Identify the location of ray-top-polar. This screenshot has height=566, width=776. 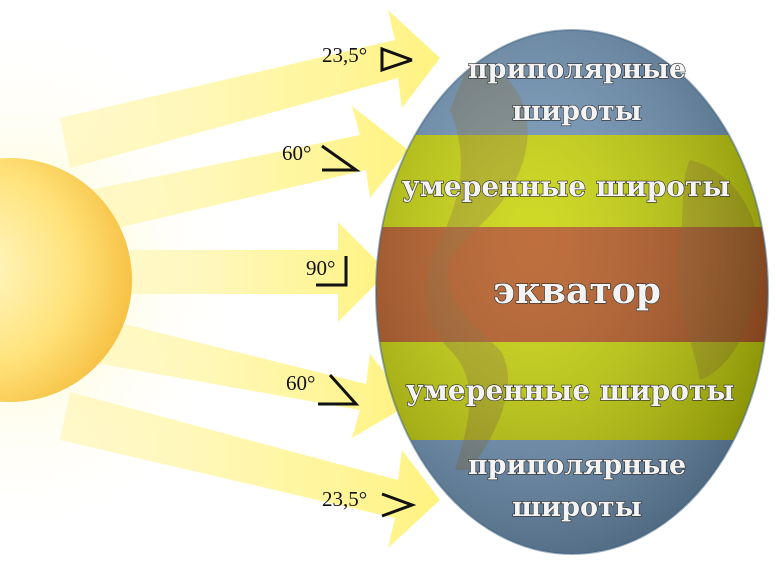
(250, 89).